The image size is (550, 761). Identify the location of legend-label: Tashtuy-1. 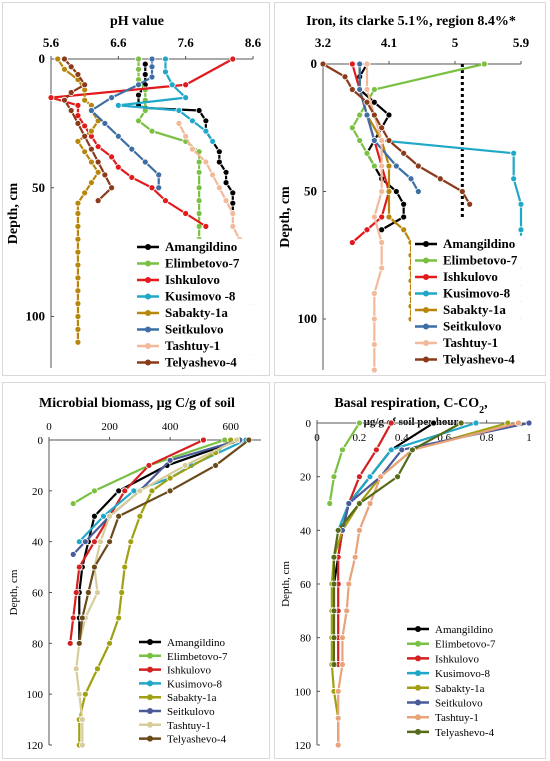
(192, 345).